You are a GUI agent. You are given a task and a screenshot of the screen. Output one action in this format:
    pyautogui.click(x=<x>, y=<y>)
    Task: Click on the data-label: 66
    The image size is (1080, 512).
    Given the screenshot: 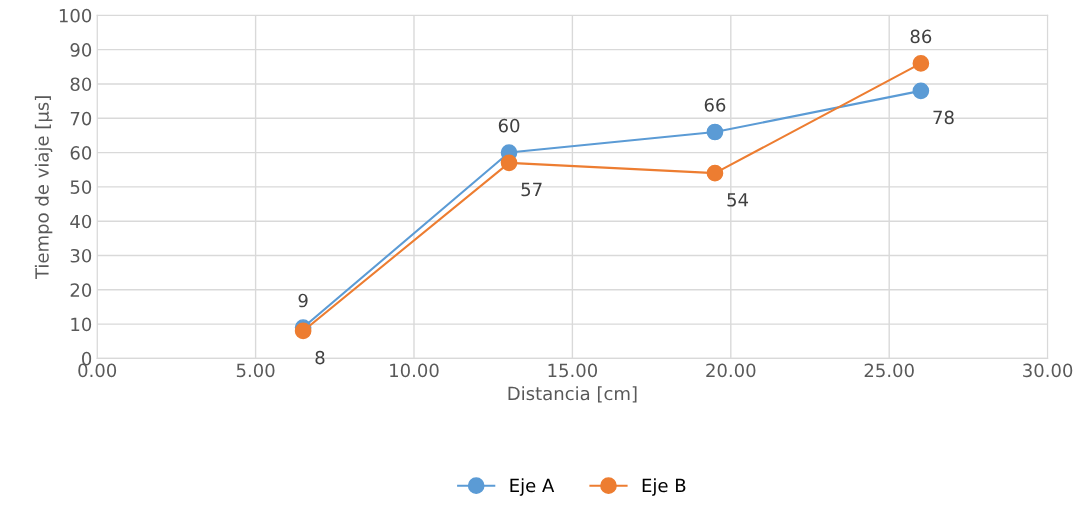 What is the action you would take?
    pyautogui.click(x=715, y=105)
    